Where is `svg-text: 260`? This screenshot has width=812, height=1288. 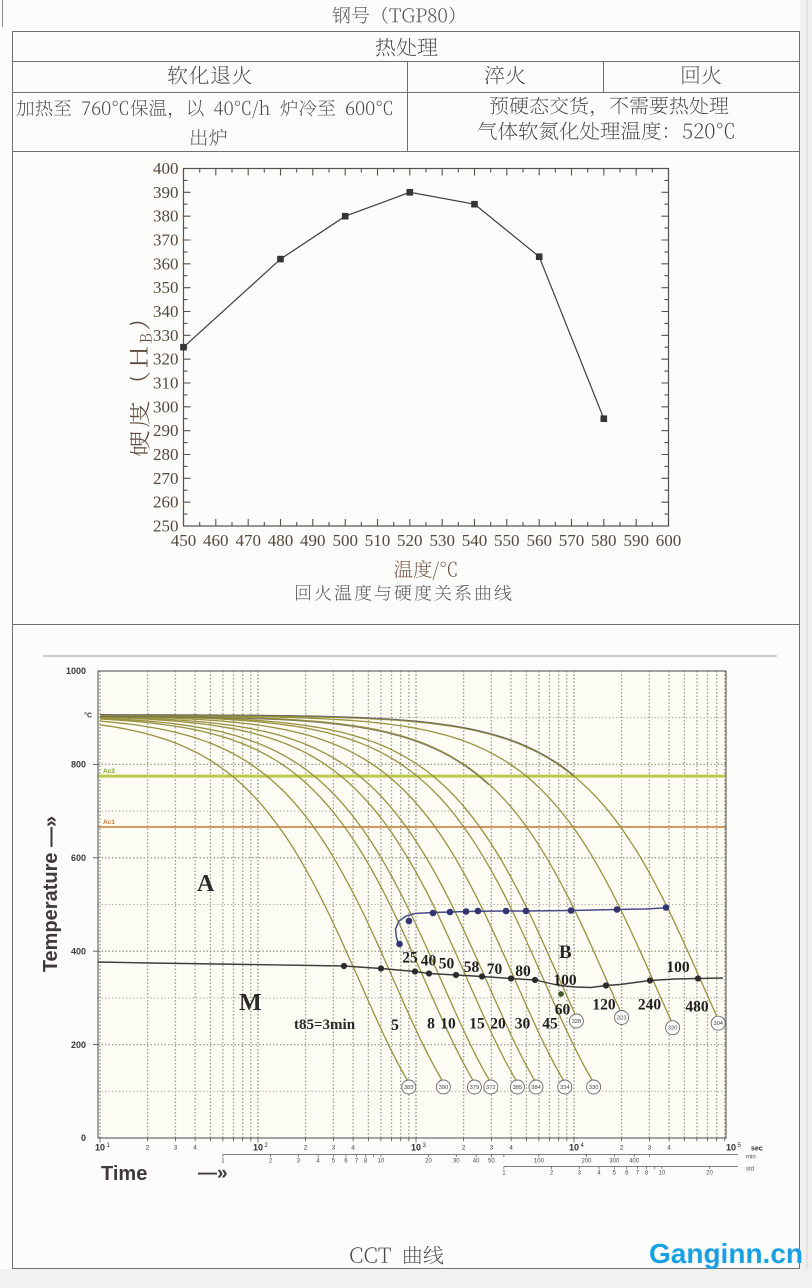 svg-text: 260 is located at coordinates (166, 502).